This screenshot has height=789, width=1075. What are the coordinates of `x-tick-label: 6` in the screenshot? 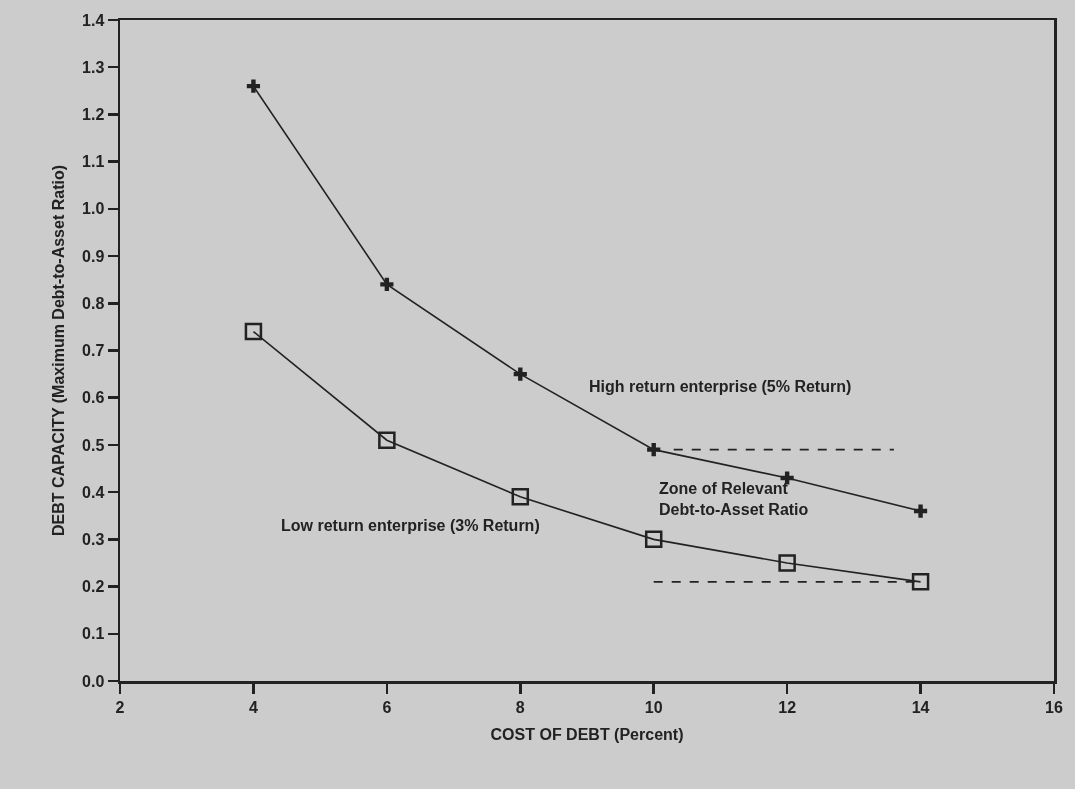 It's located at (387, 707).